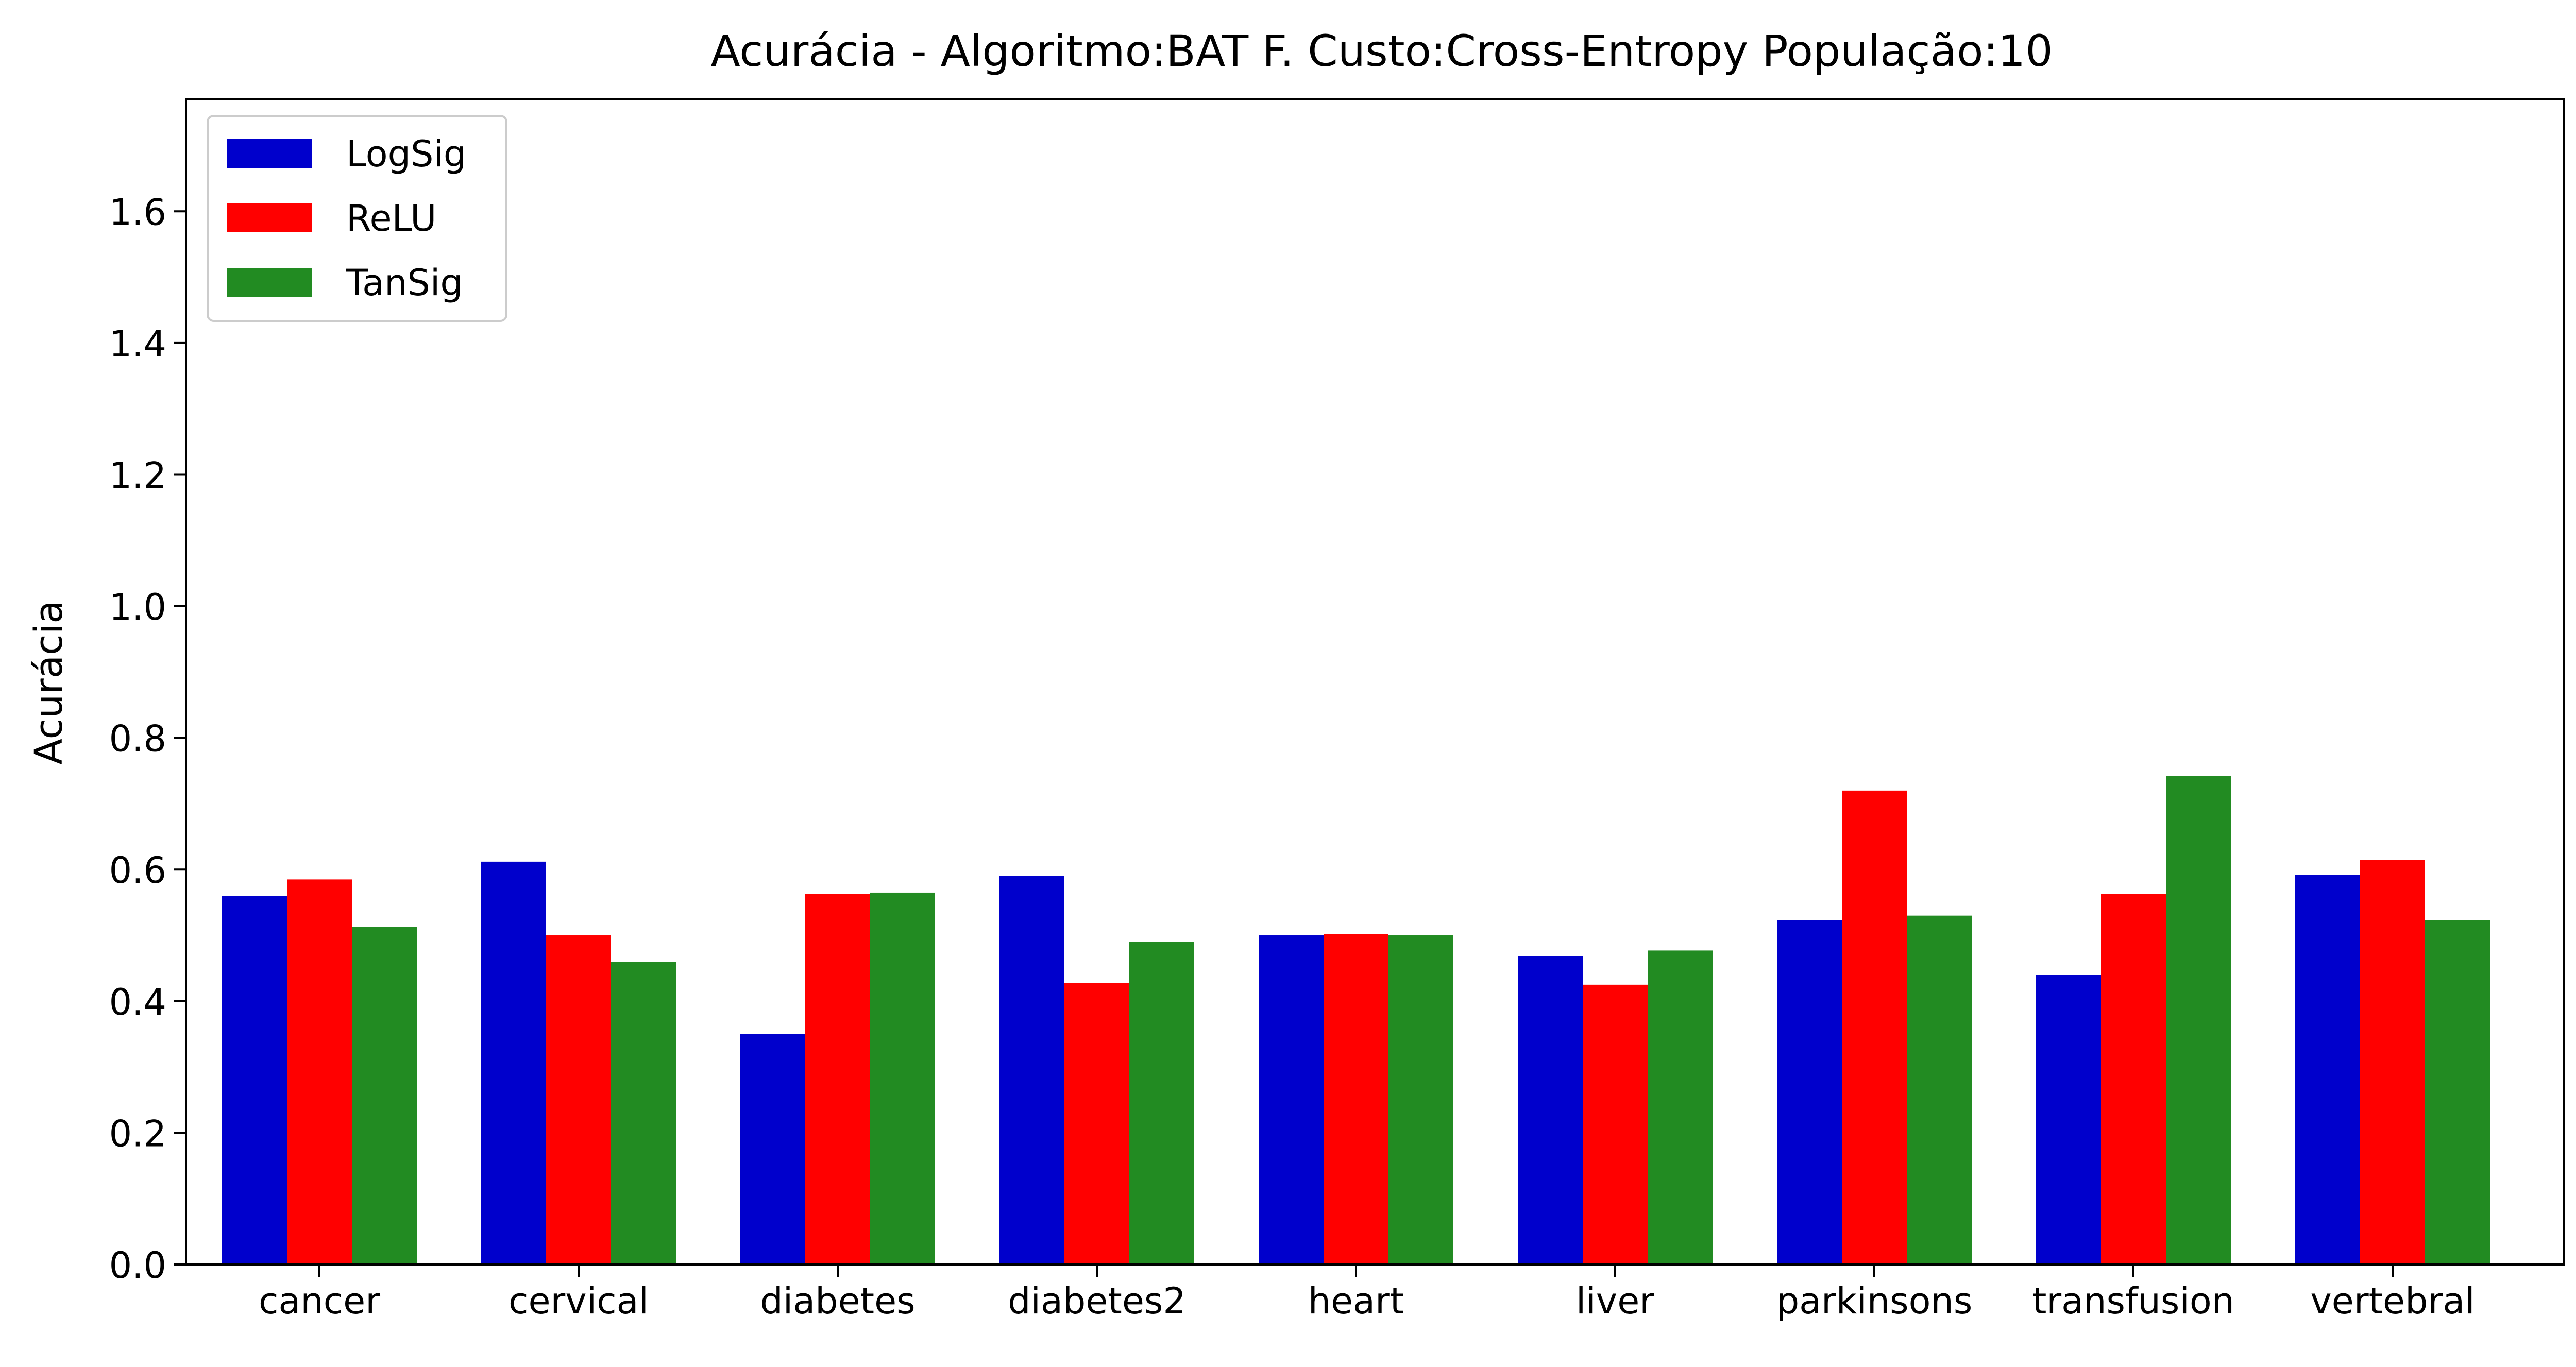 Image resolution: width=2576 pixels, height=1367 pixels. What do you see at coordinates (2392, 1063) in the screenshot?
I see `bar-relu-vertebral` at bounding box center [2392, 1063].